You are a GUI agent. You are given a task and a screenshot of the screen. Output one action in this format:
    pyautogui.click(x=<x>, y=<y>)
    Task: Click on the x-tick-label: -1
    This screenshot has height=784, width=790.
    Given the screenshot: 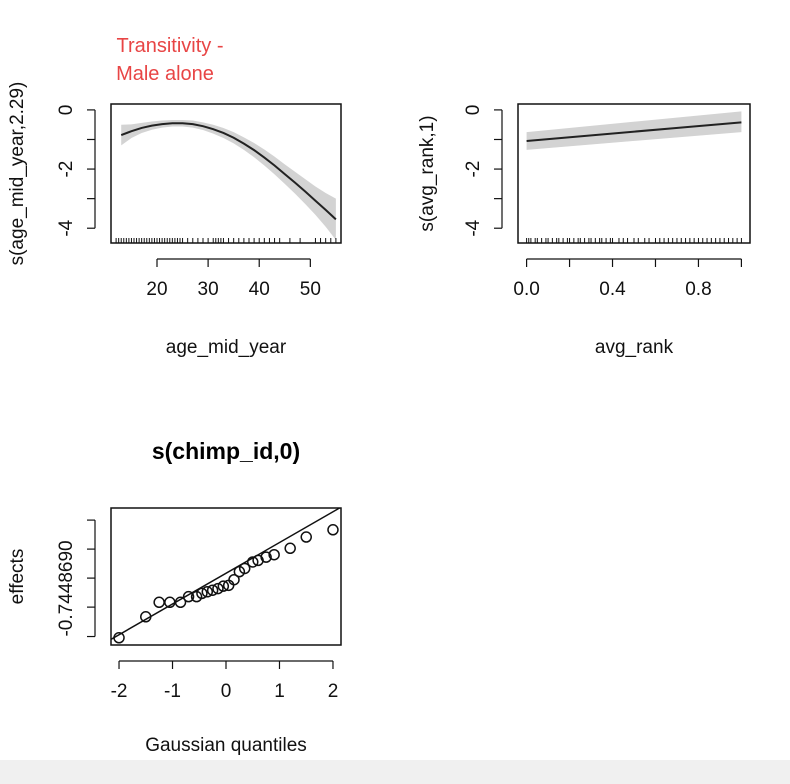 What is the action you would take?
    pyautogui.click(x=172, y=691)
    